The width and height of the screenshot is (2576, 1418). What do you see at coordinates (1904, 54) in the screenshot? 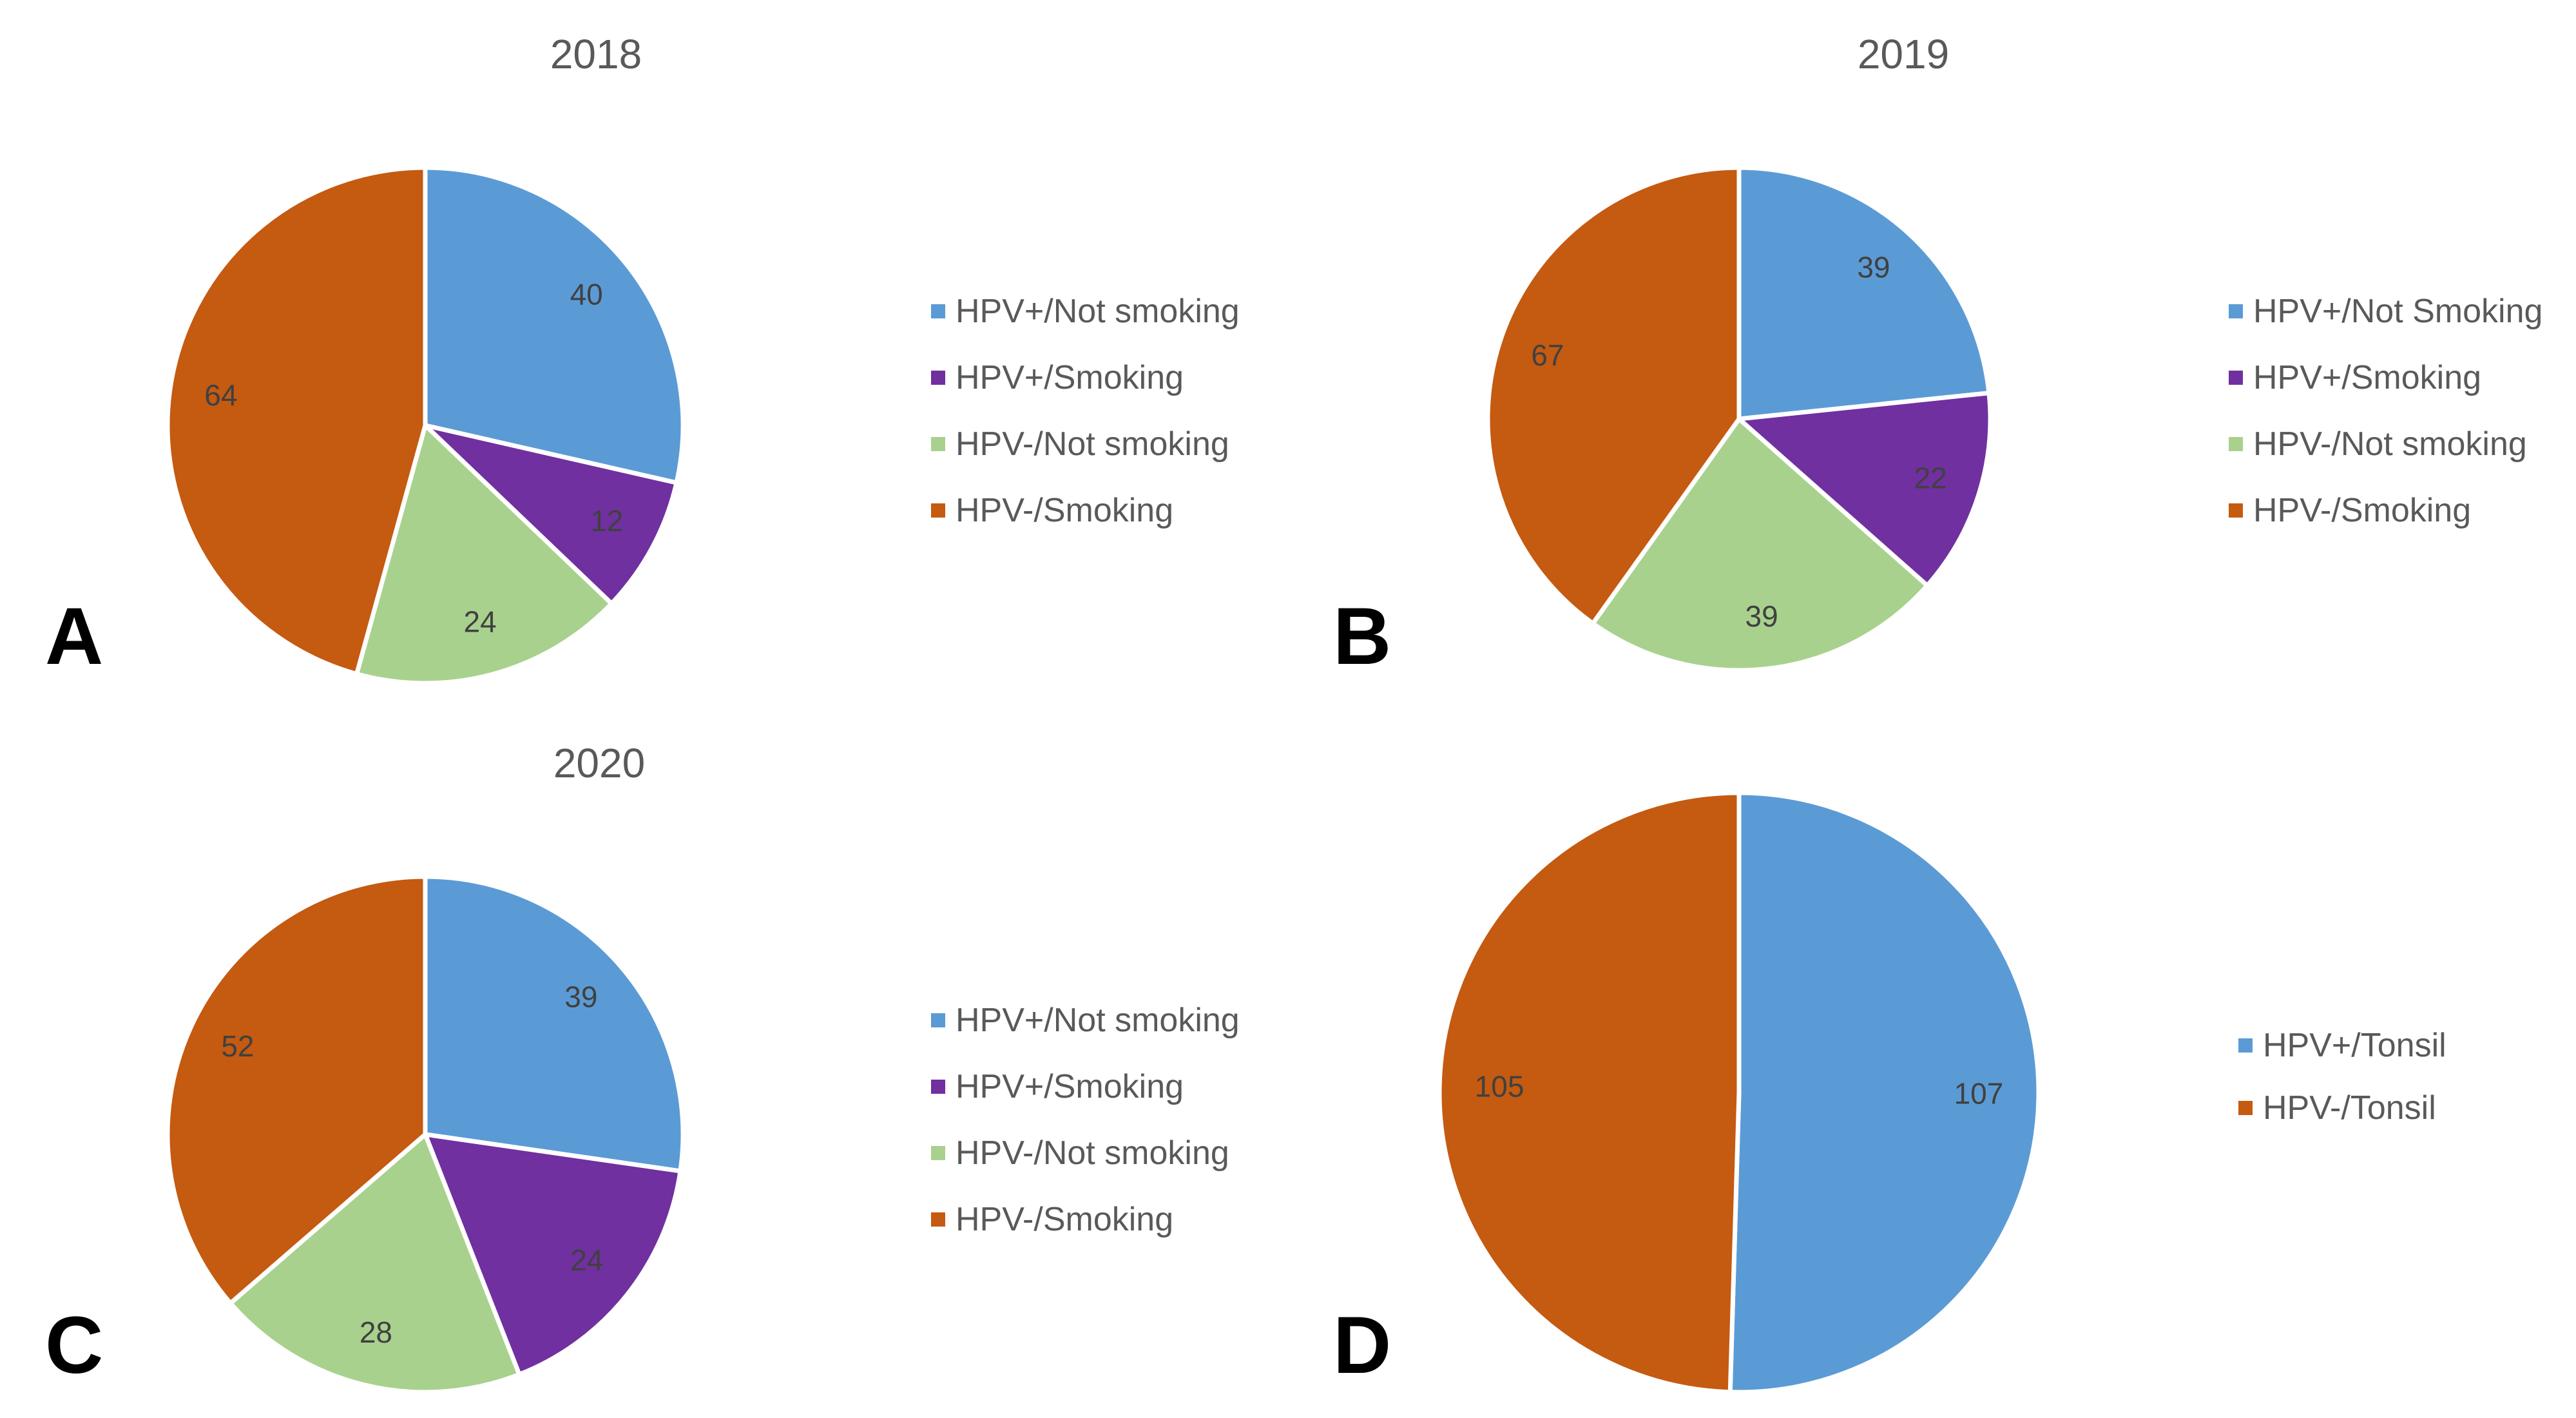
I see `chart-title: 2019` at bounding box center [1904, 54].